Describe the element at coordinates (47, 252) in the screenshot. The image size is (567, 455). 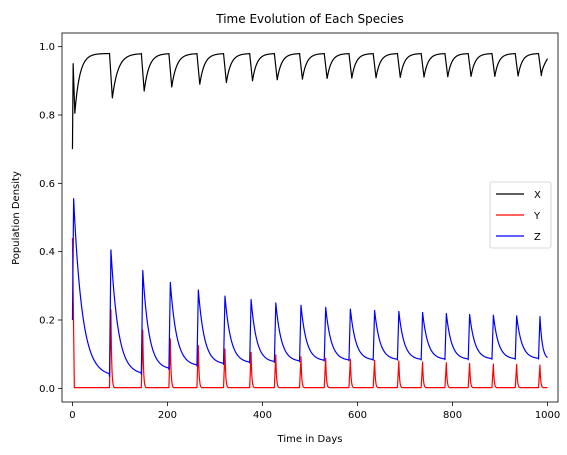
I see `y-tick-label: 0.4` at that location.